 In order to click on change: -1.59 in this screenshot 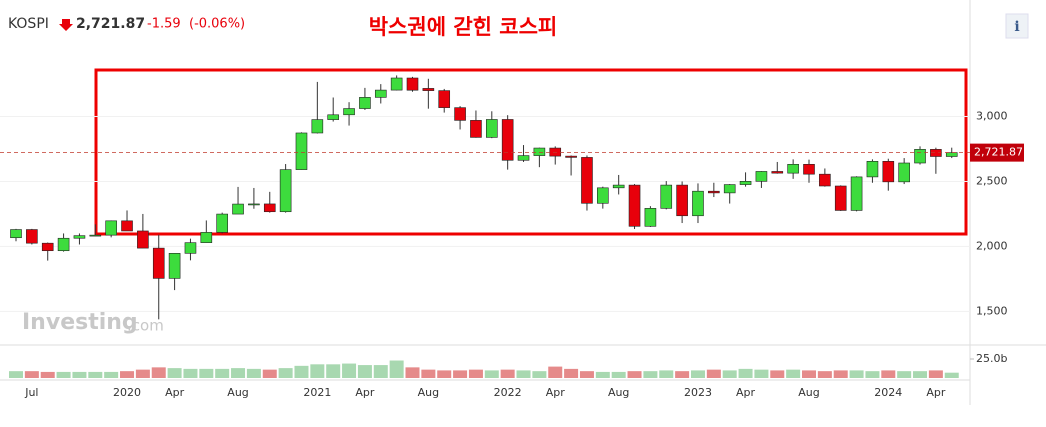, I will do `click(164, 24)`.